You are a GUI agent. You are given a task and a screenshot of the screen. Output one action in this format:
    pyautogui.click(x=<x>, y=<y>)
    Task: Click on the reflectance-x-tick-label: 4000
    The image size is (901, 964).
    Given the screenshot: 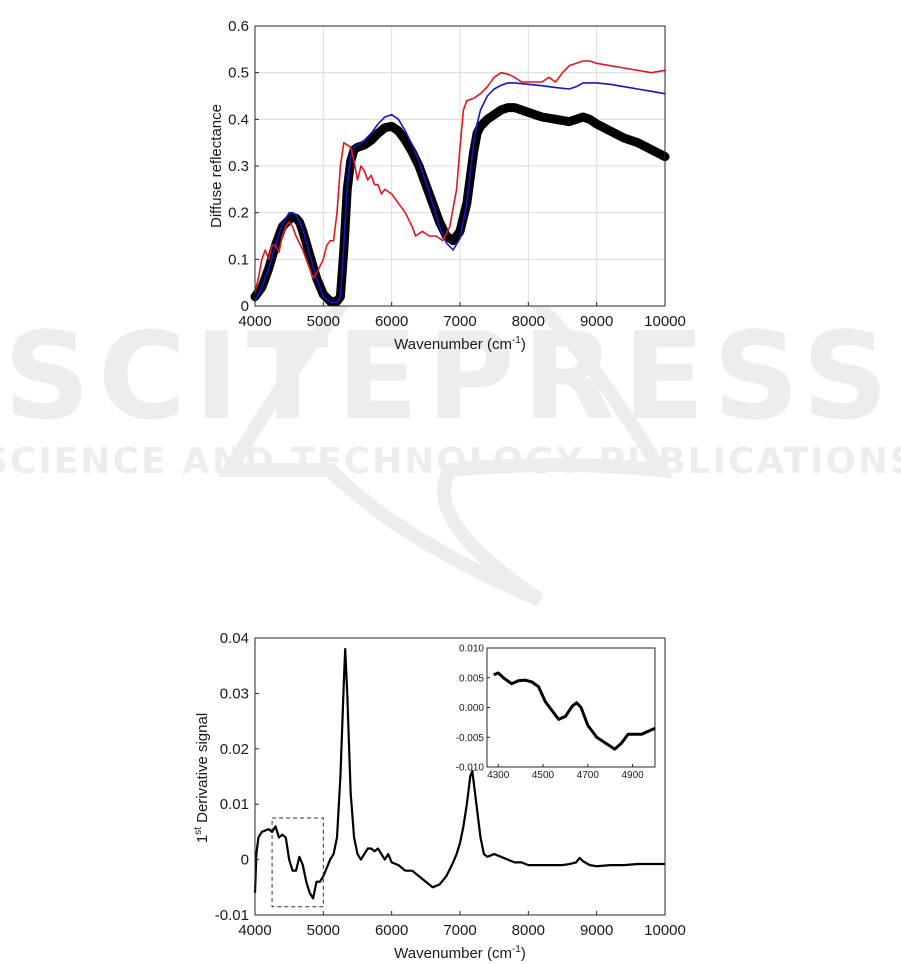 What is the action you would take?
    pyautogui.click(x=254, y=321)
    